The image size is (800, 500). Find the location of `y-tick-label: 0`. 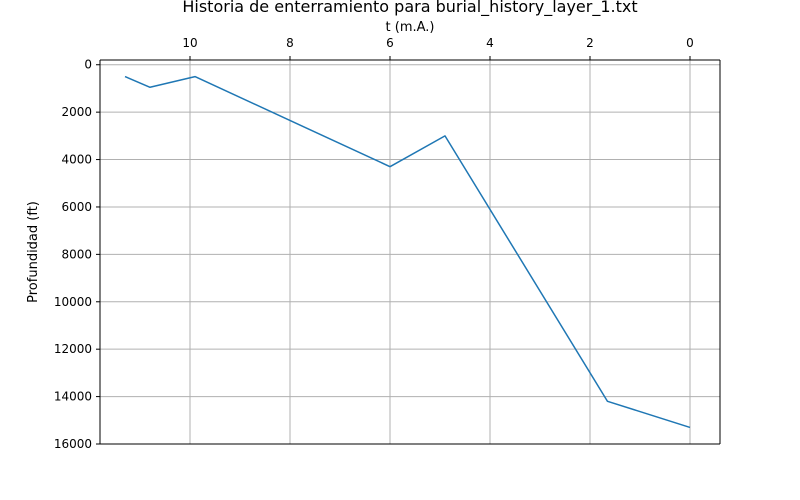

y-tick-label: 0 is located at coordinates (88, 65).